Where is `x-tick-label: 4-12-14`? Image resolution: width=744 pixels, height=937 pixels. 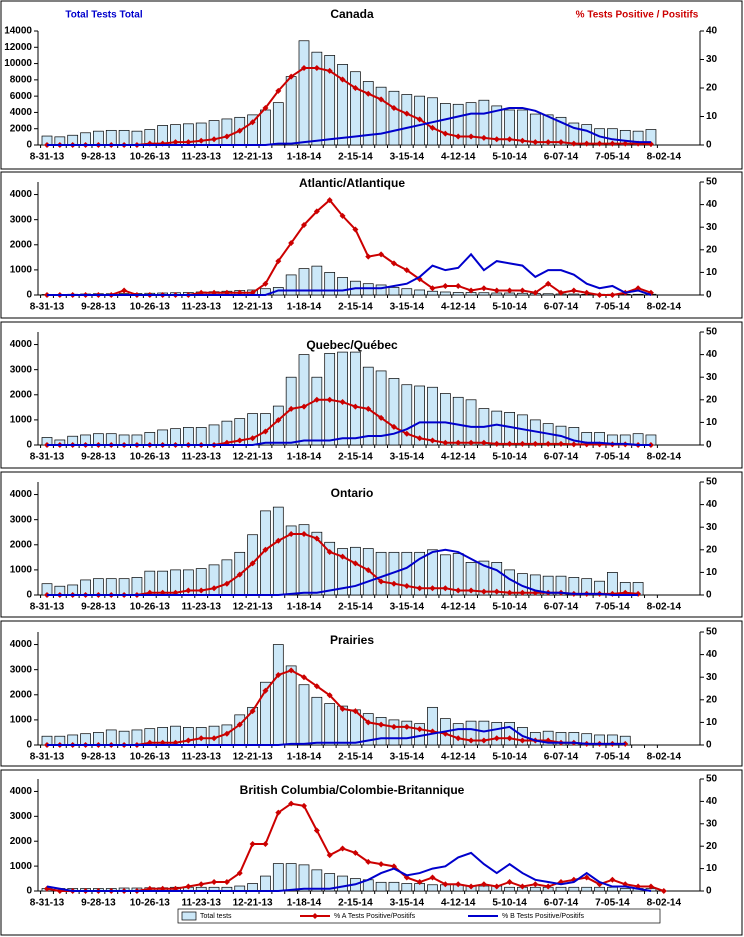 x-tick-label: 4-12-14 is located at coordinates (458, 157).